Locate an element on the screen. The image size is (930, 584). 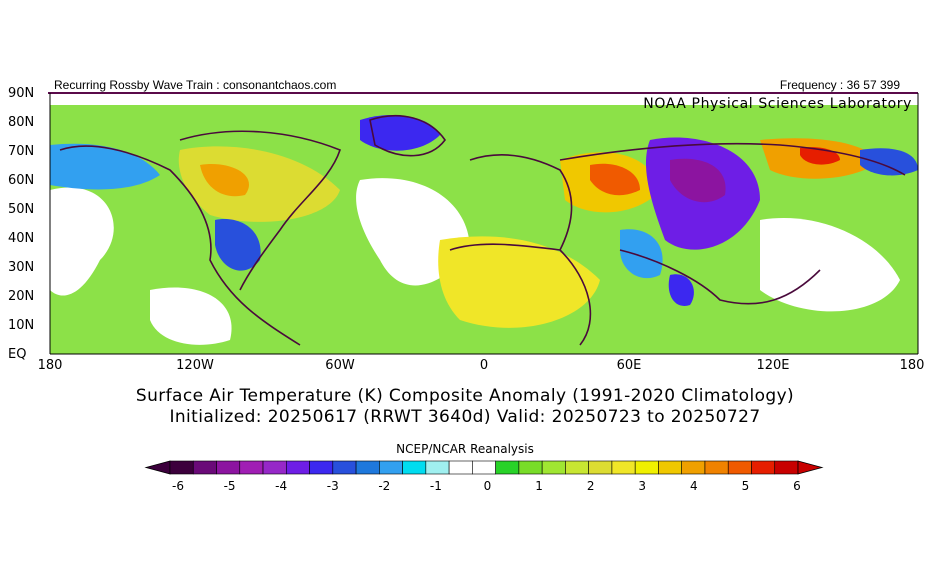
colorbar-tick-label: -4 is located at coordinates (281, 486).